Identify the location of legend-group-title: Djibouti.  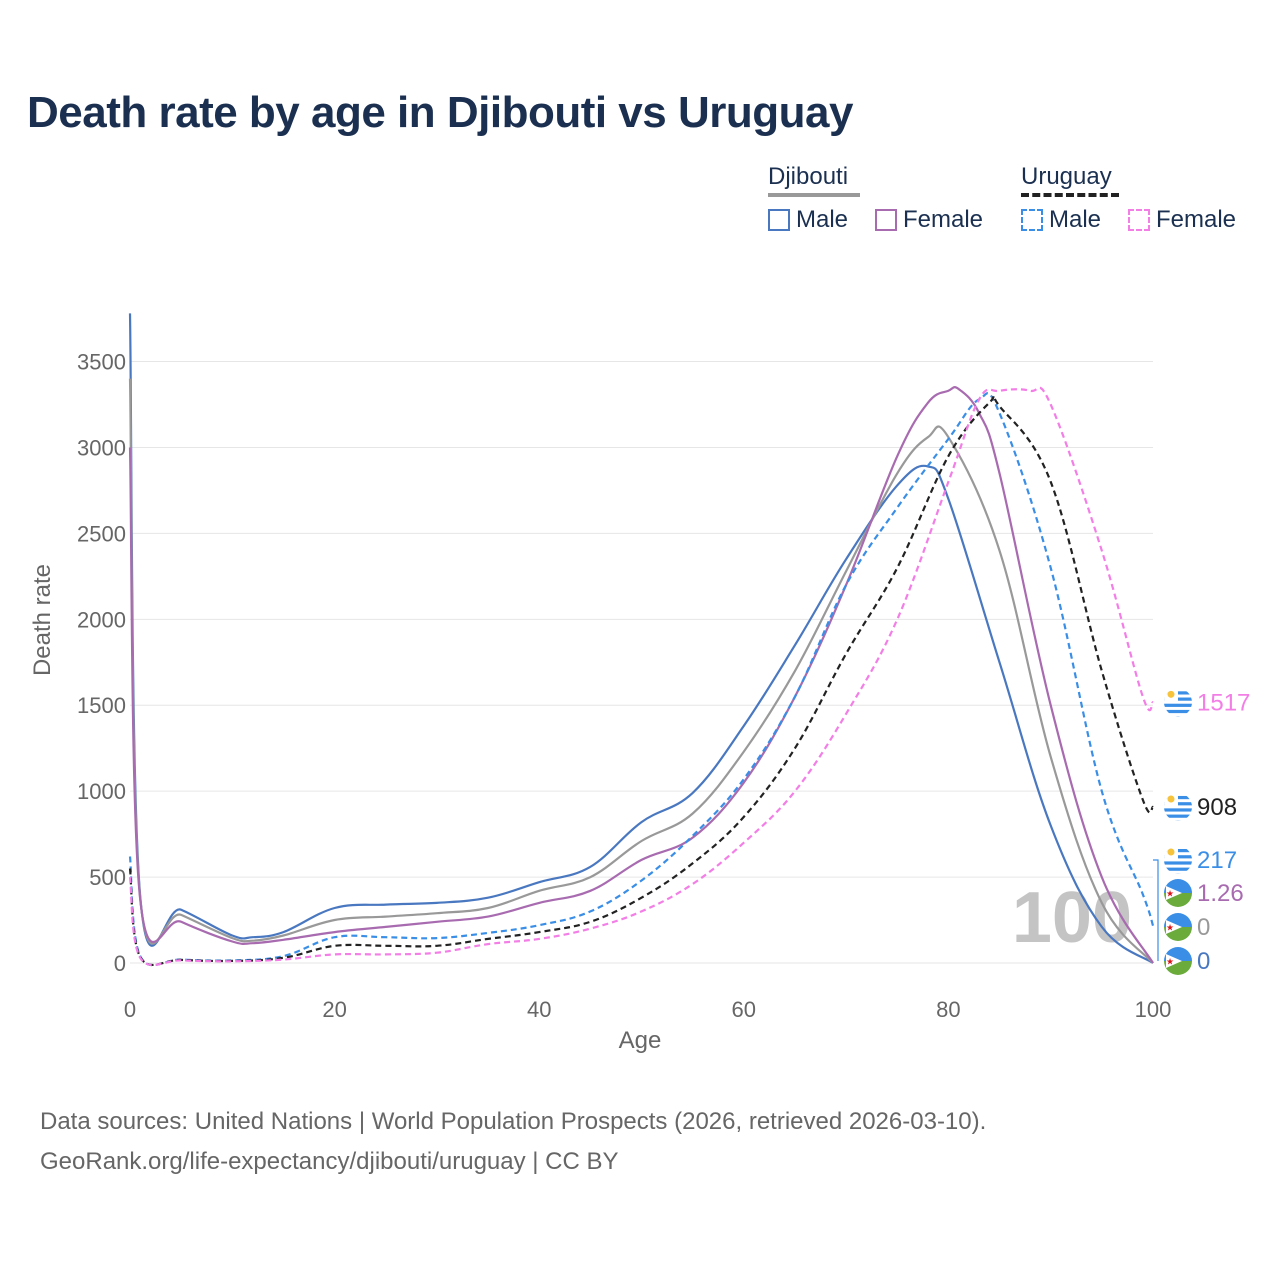
(808, 176).